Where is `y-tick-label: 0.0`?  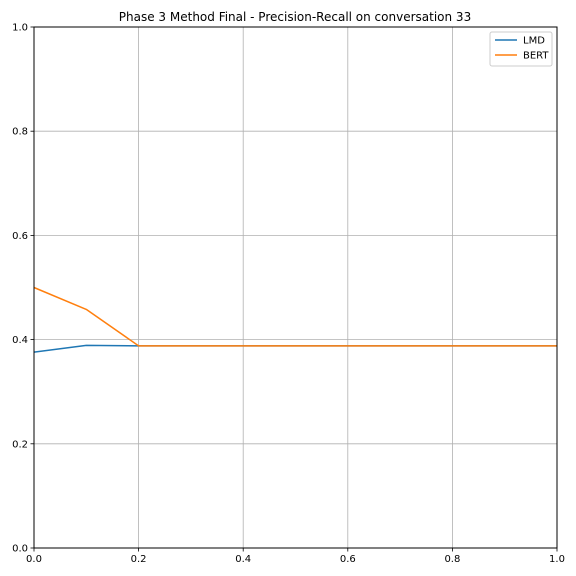
y-tick-label: 0.0 is located at coordinates (20, 549).